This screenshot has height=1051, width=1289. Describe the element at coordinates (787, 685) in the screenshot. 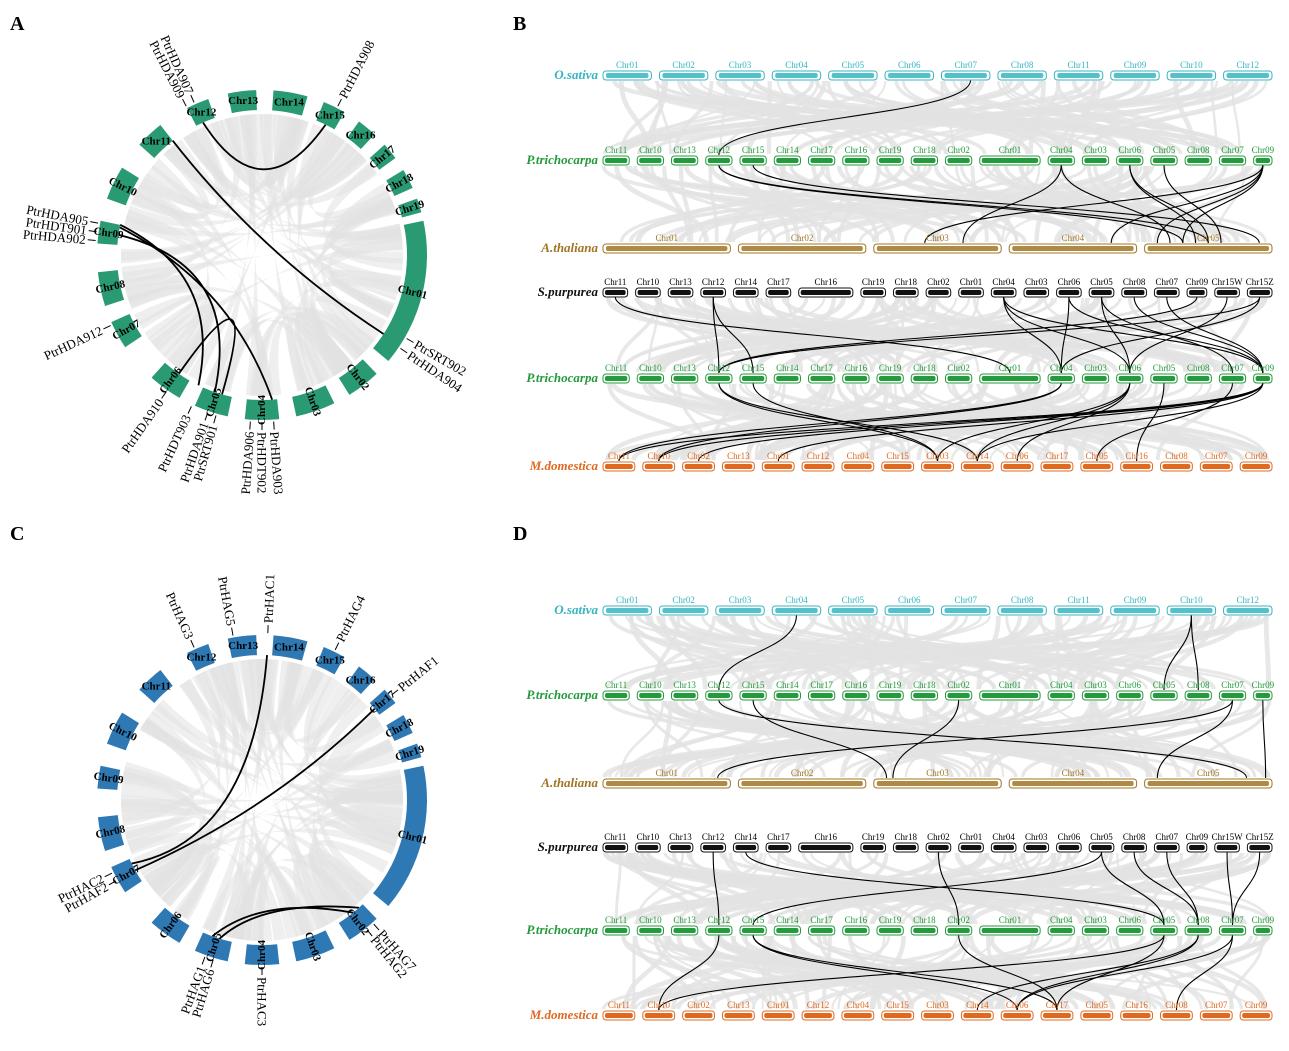

I see `D-pt1-chr-label-Chr14: Chr14` at that location.